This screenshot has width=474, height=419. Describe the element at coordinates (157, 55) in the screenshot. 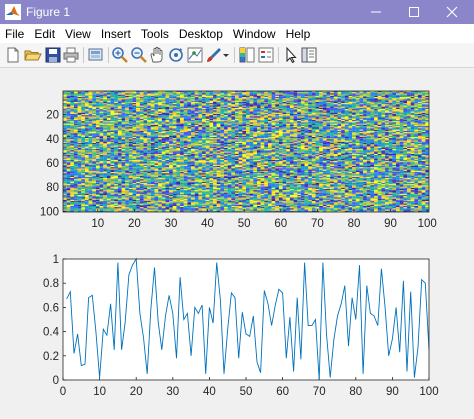

I see `pan-icon` at that location.